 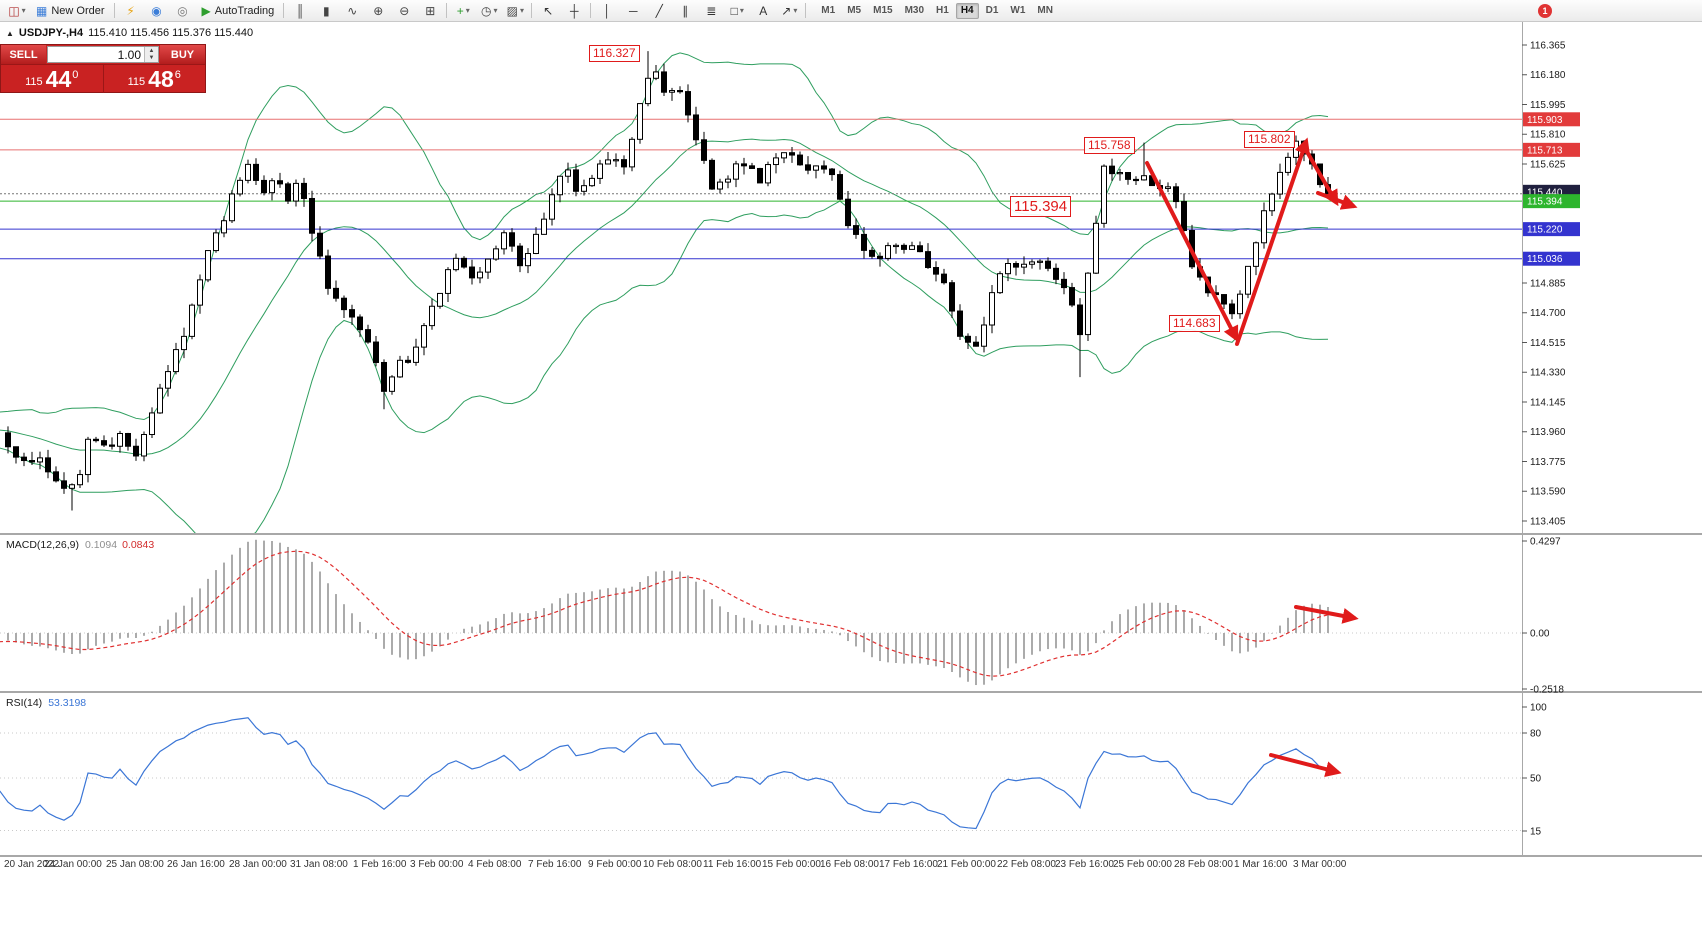 What do you see at coordinates (1203, 864) in the screenshot?
I see `time-label: 28 Feb 08:00` at bounding box center [1203, 864].